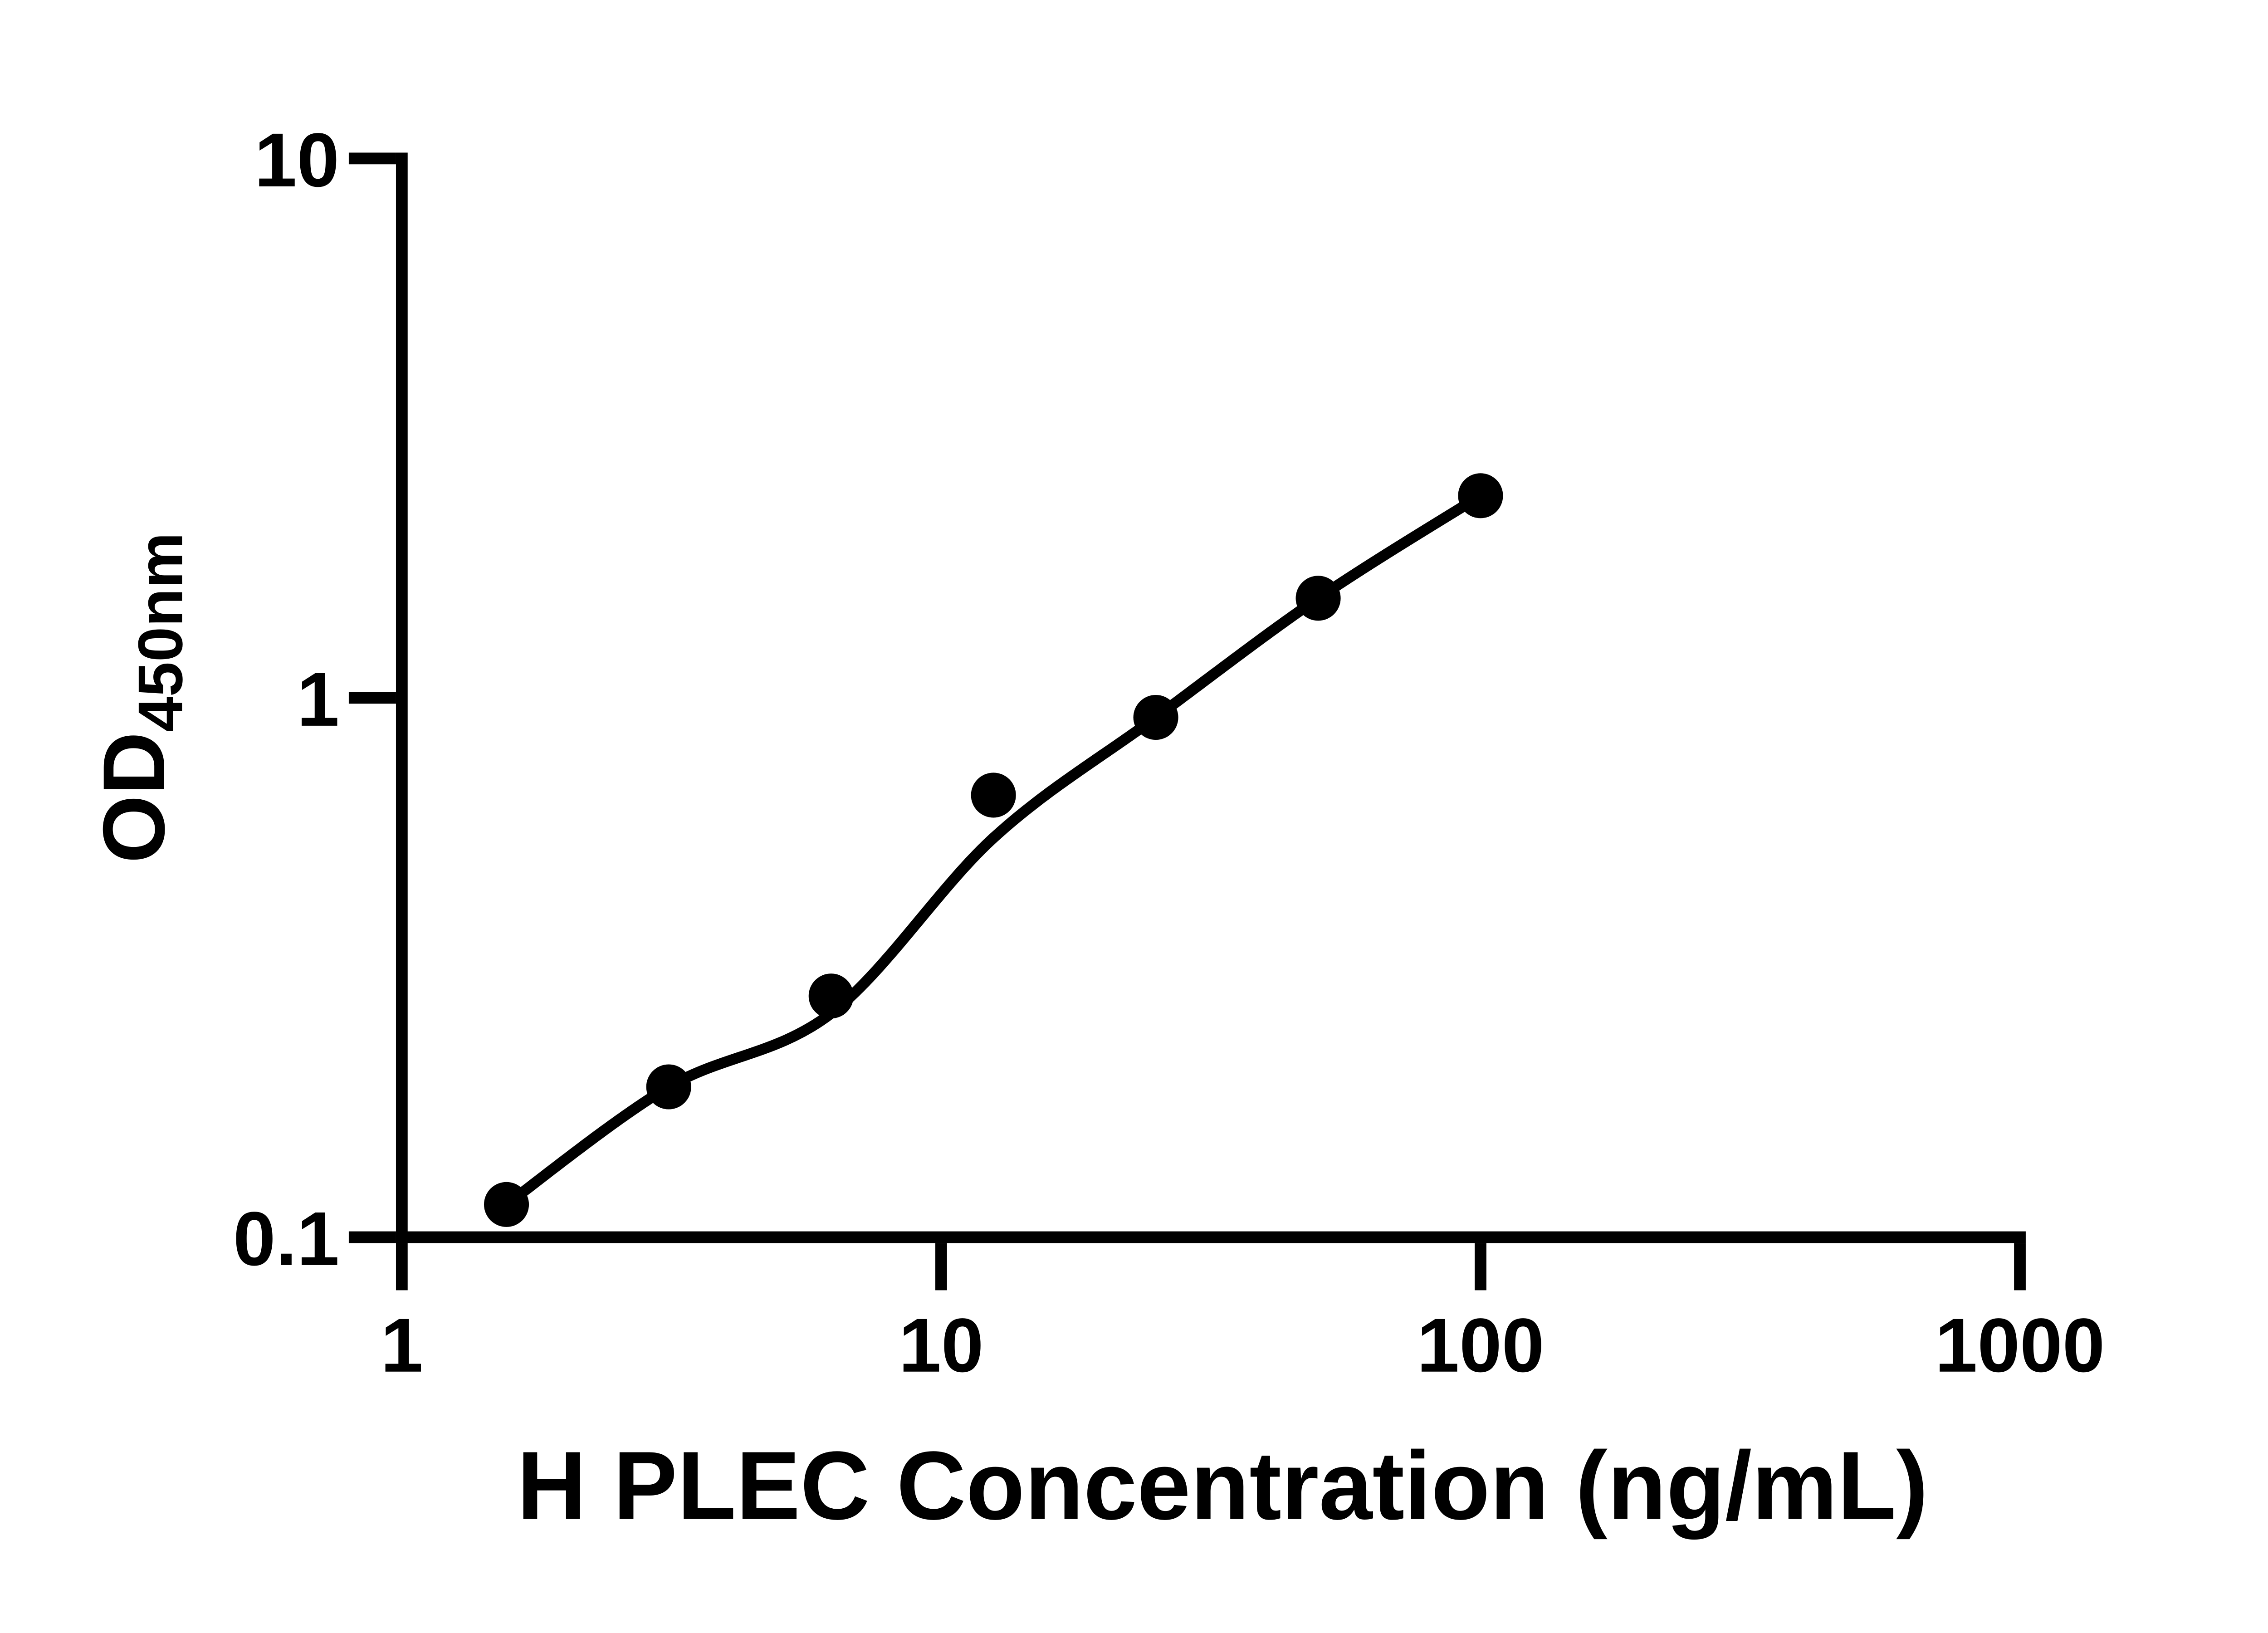 The image size is (2268, 1633). I want to click on y-axis-title: OD450nm, so click(140, 698).